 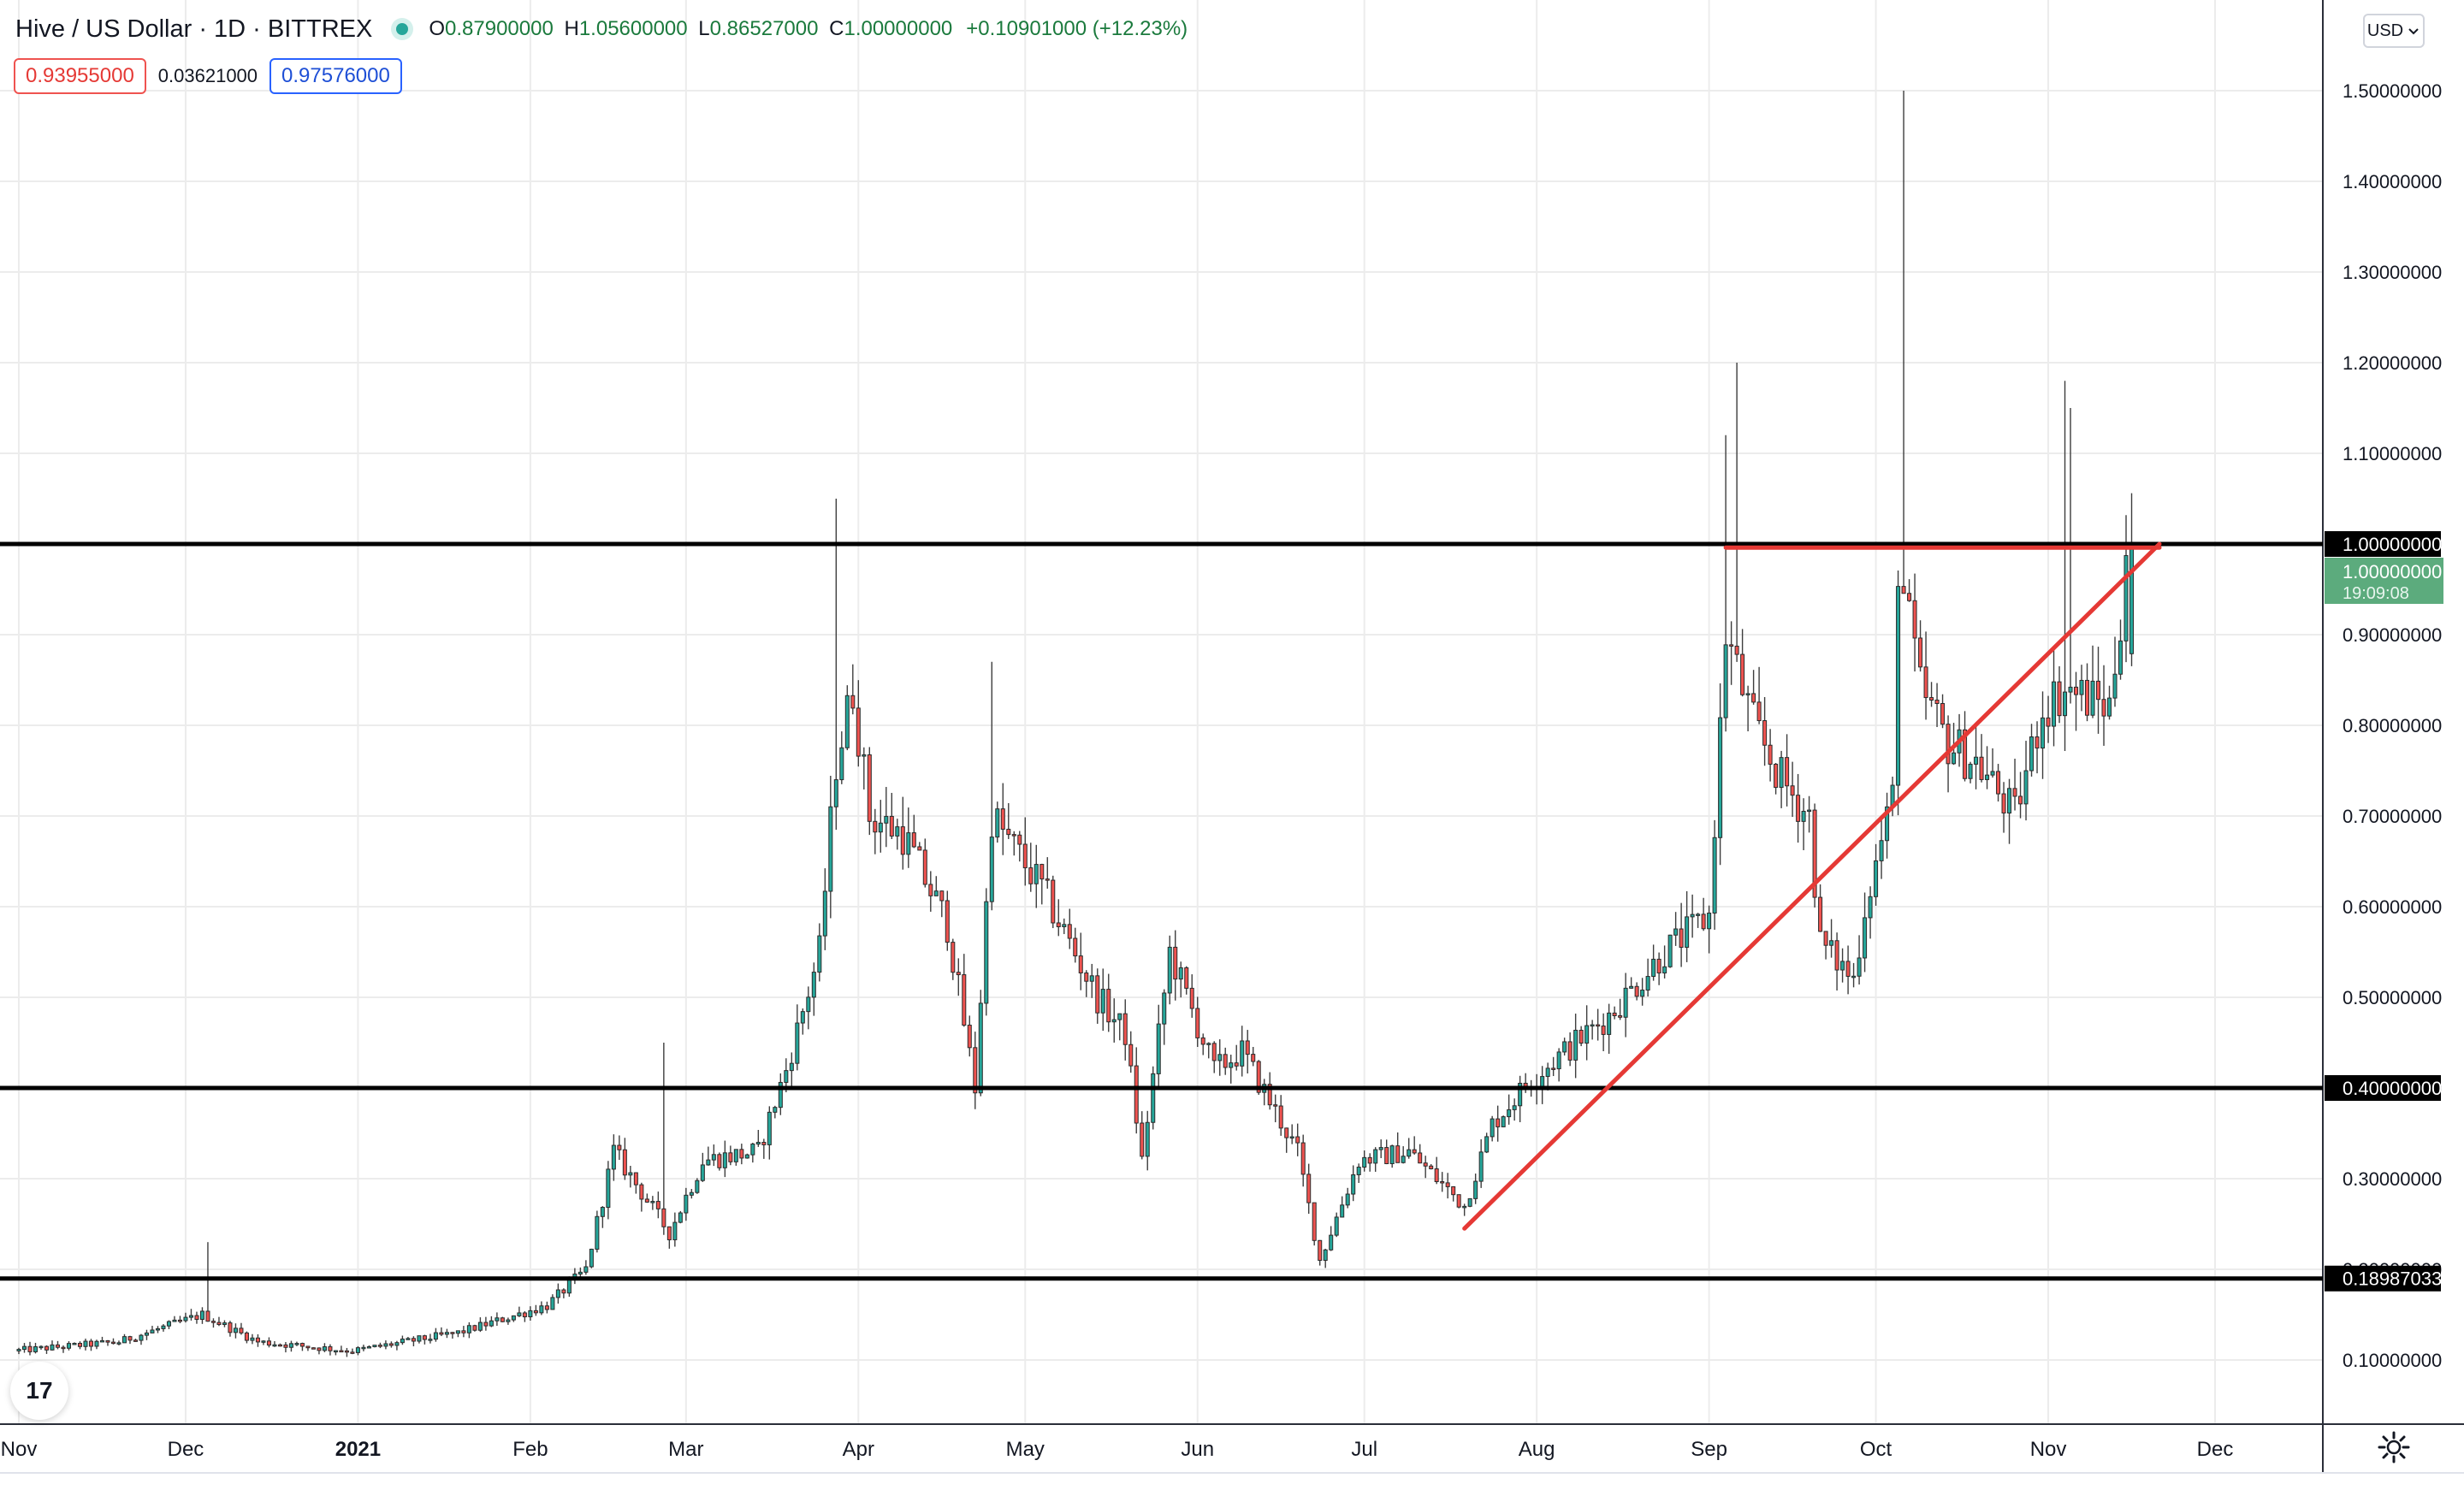 What do you see at coordinates (194, 29) in the screenshot?
I see `symbol-title: Hive / US Dollar · 1D · BITTREX` at bounding box center [194, 29].